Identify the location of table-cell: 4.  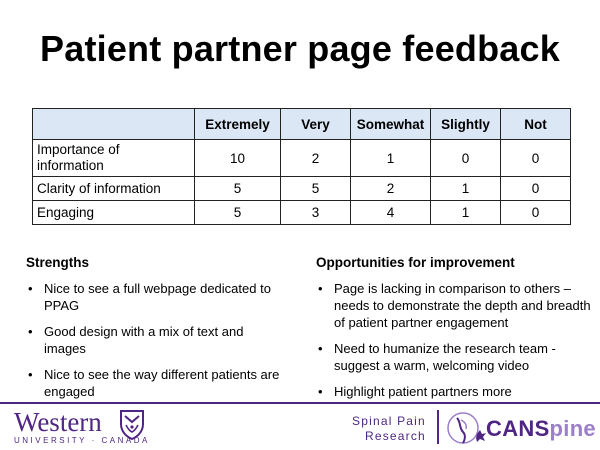
(390, 212).